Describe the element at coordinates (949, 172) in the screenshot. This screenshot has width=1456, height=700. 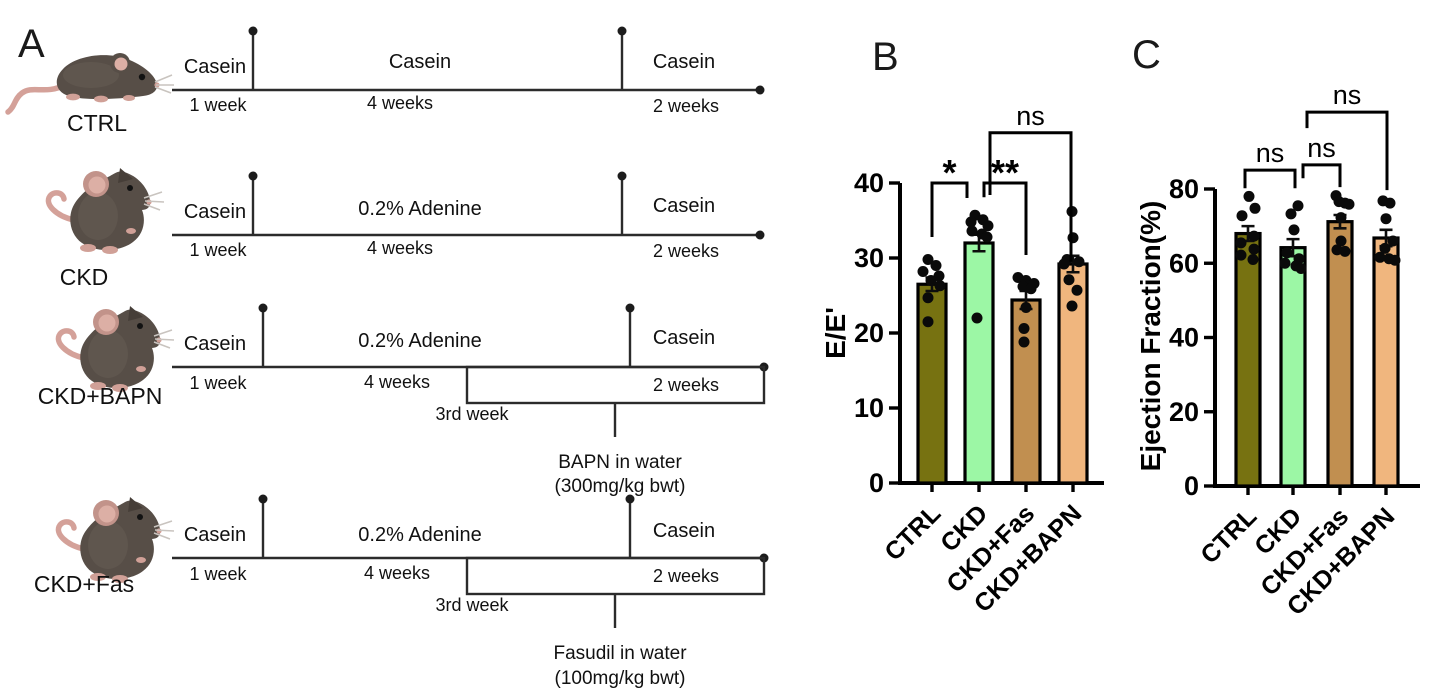
I see `significance-label: *` at that location.